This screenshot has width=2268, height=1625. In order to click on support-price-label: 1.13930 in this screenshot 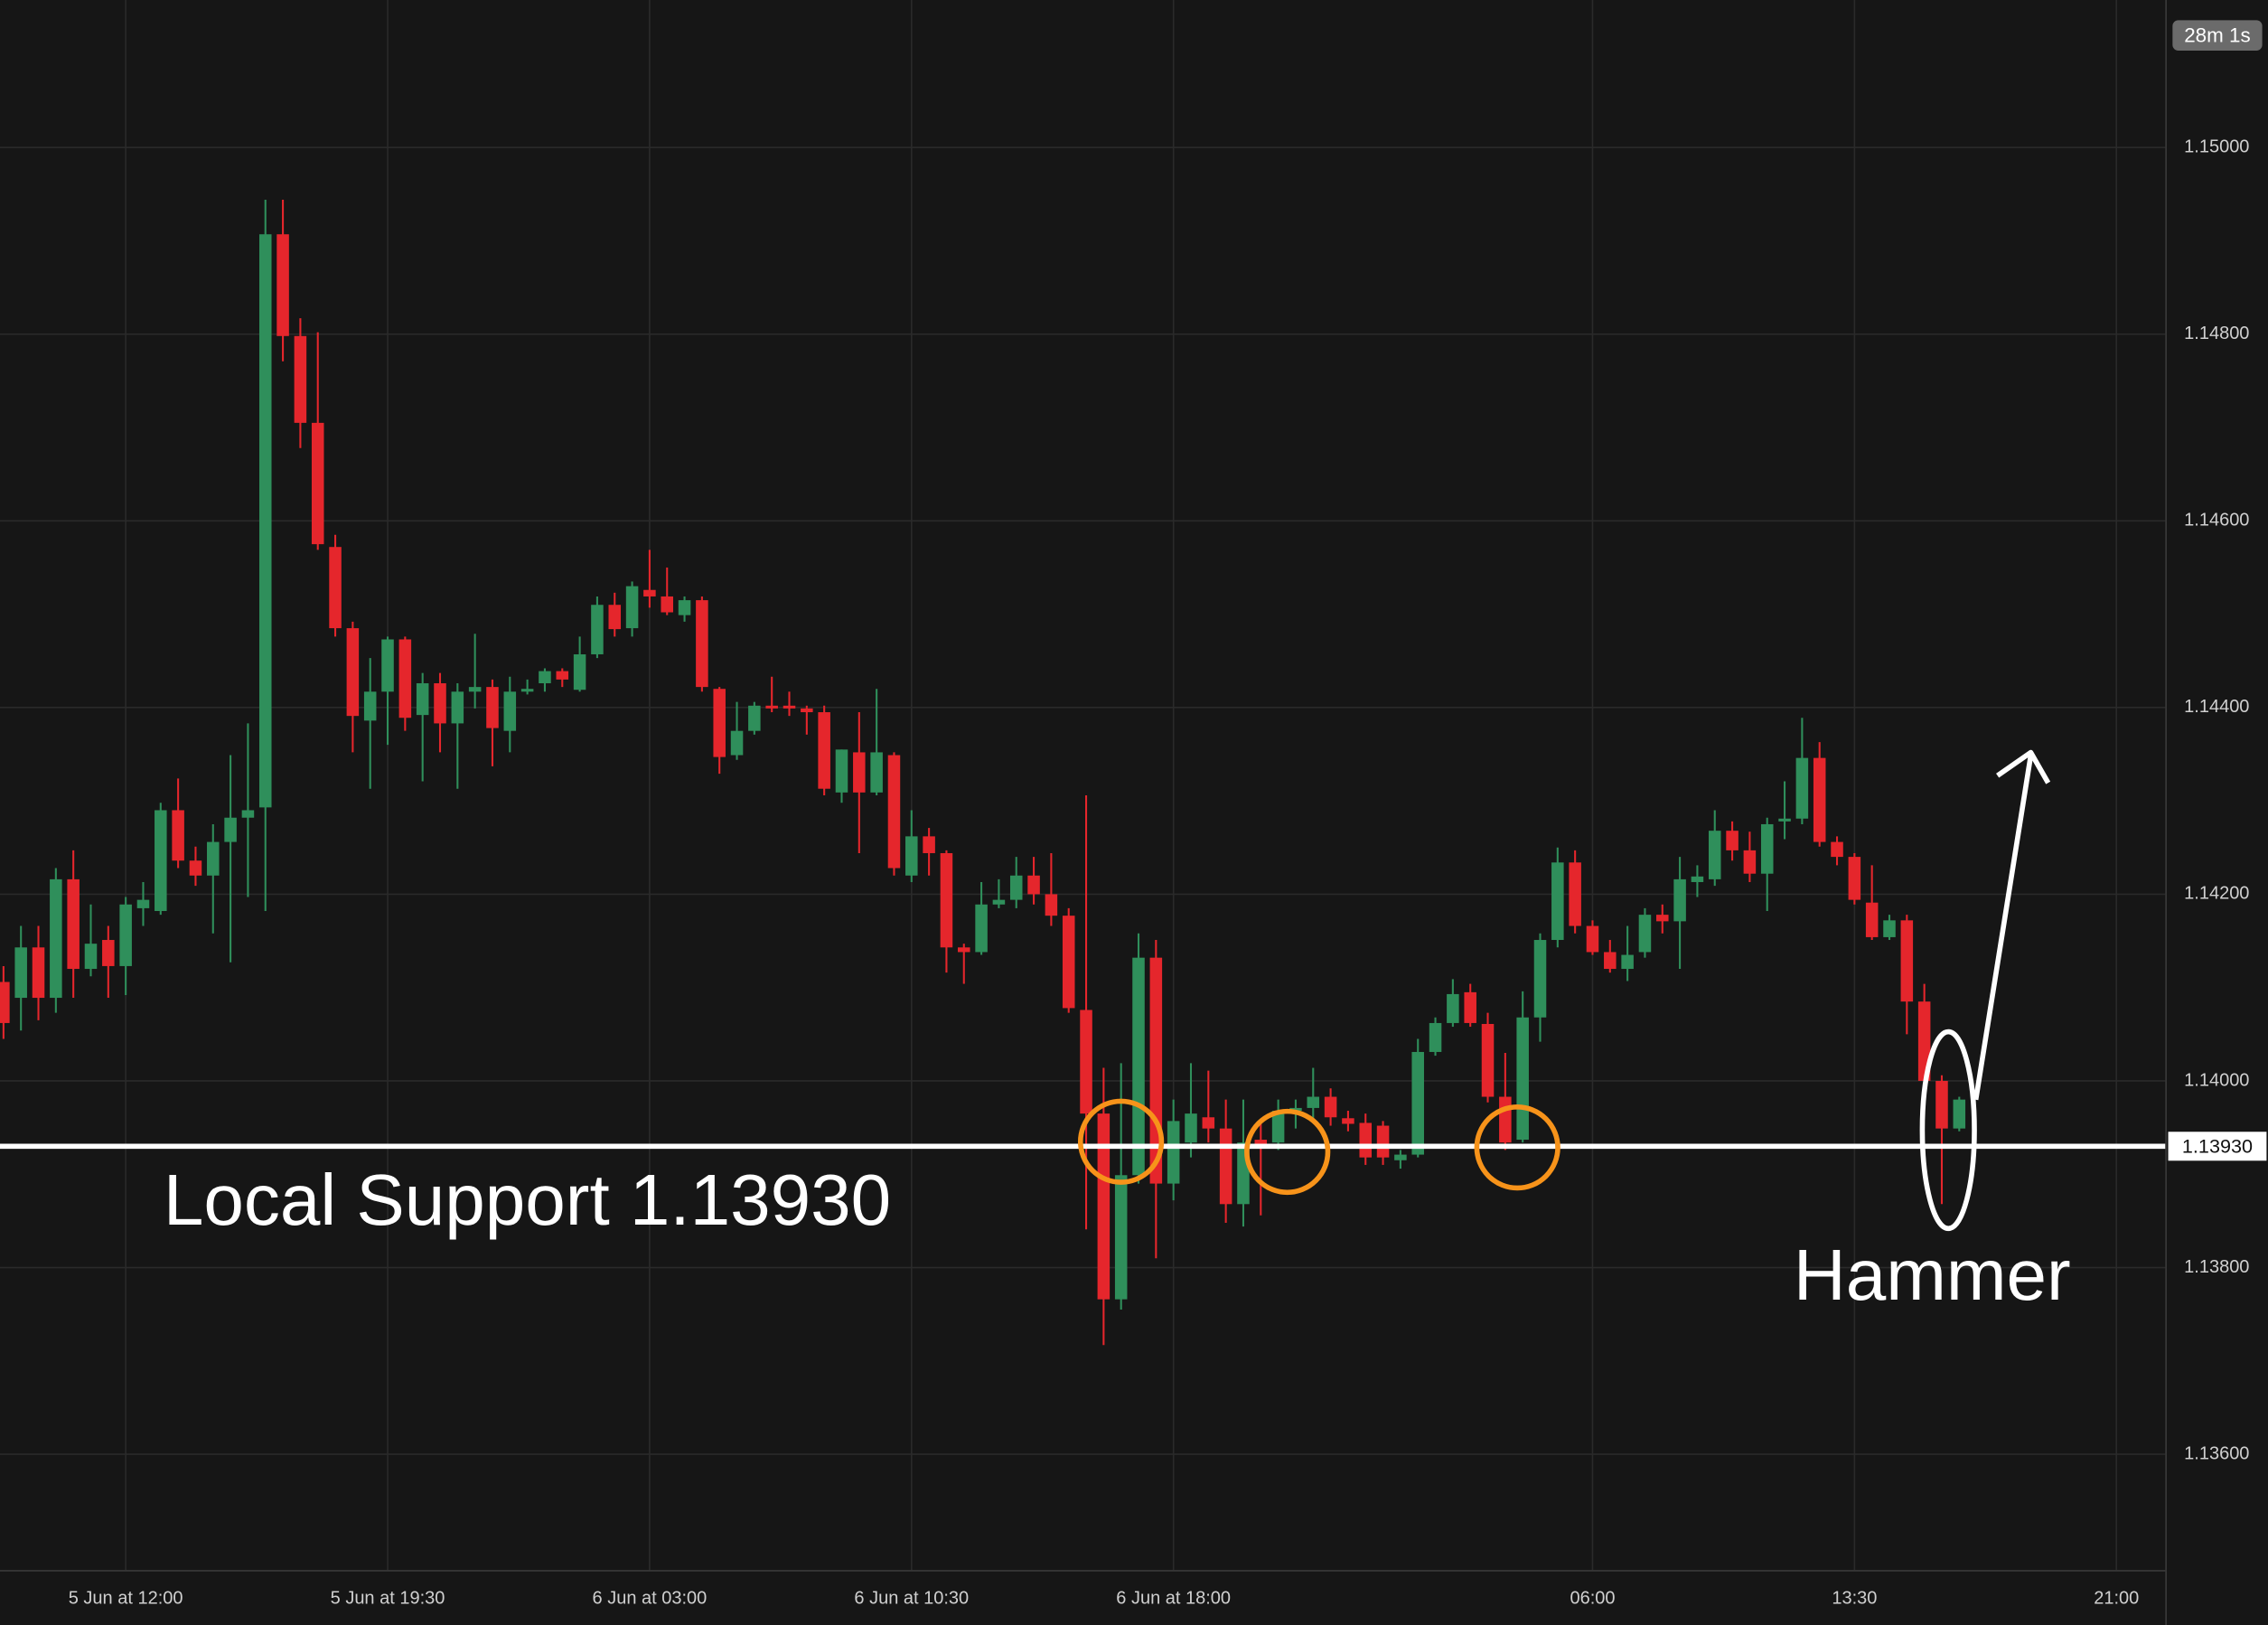, I will do `click(2217, 1146)`.